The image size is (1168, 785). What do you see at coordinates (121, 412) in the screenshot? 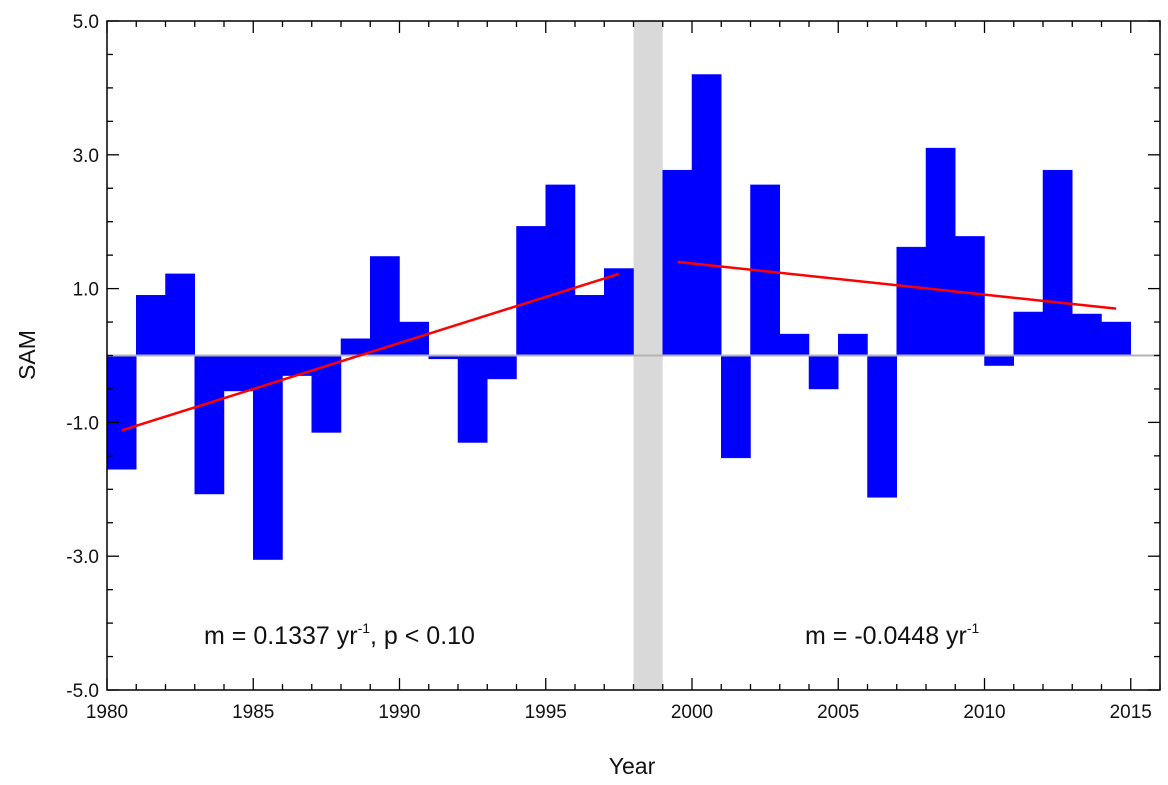
I see `bar-1980` at bounding box center [121, 412].